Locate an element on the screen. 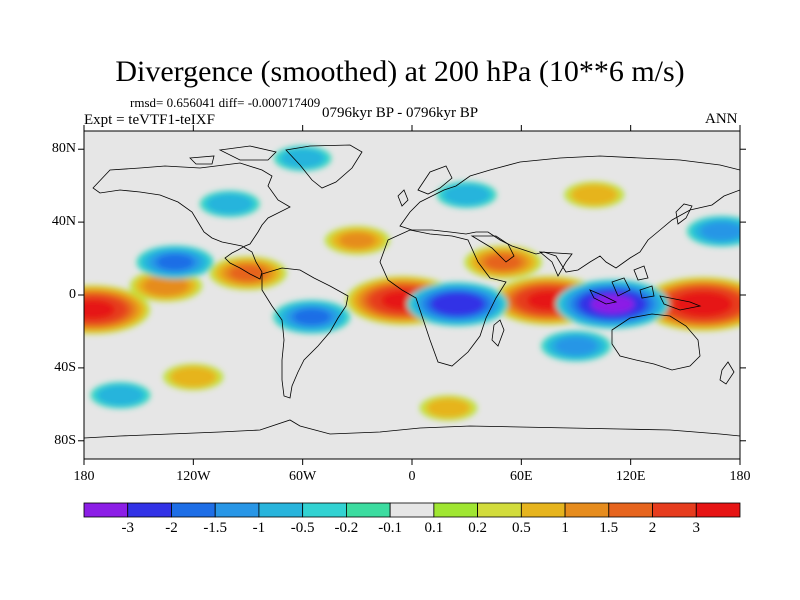  coast-new-zealand is located at coordinates (727, 373).